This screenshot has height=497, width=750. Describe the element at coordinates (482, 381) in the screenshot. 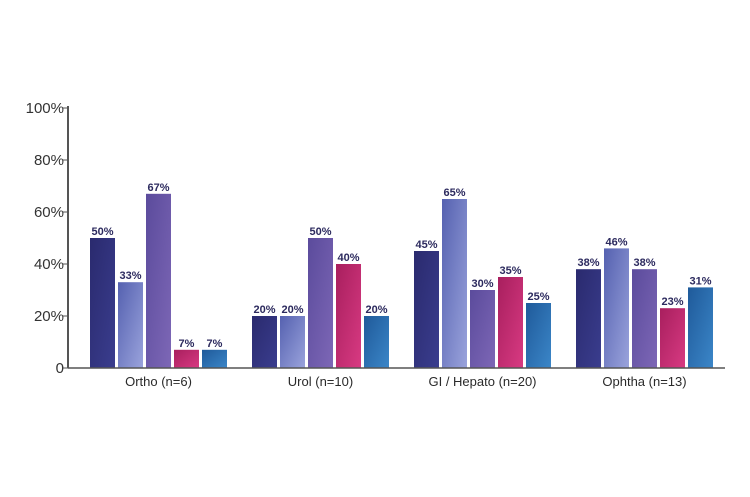

I see `category-label: GI / Hepato (n=20)` at that location.